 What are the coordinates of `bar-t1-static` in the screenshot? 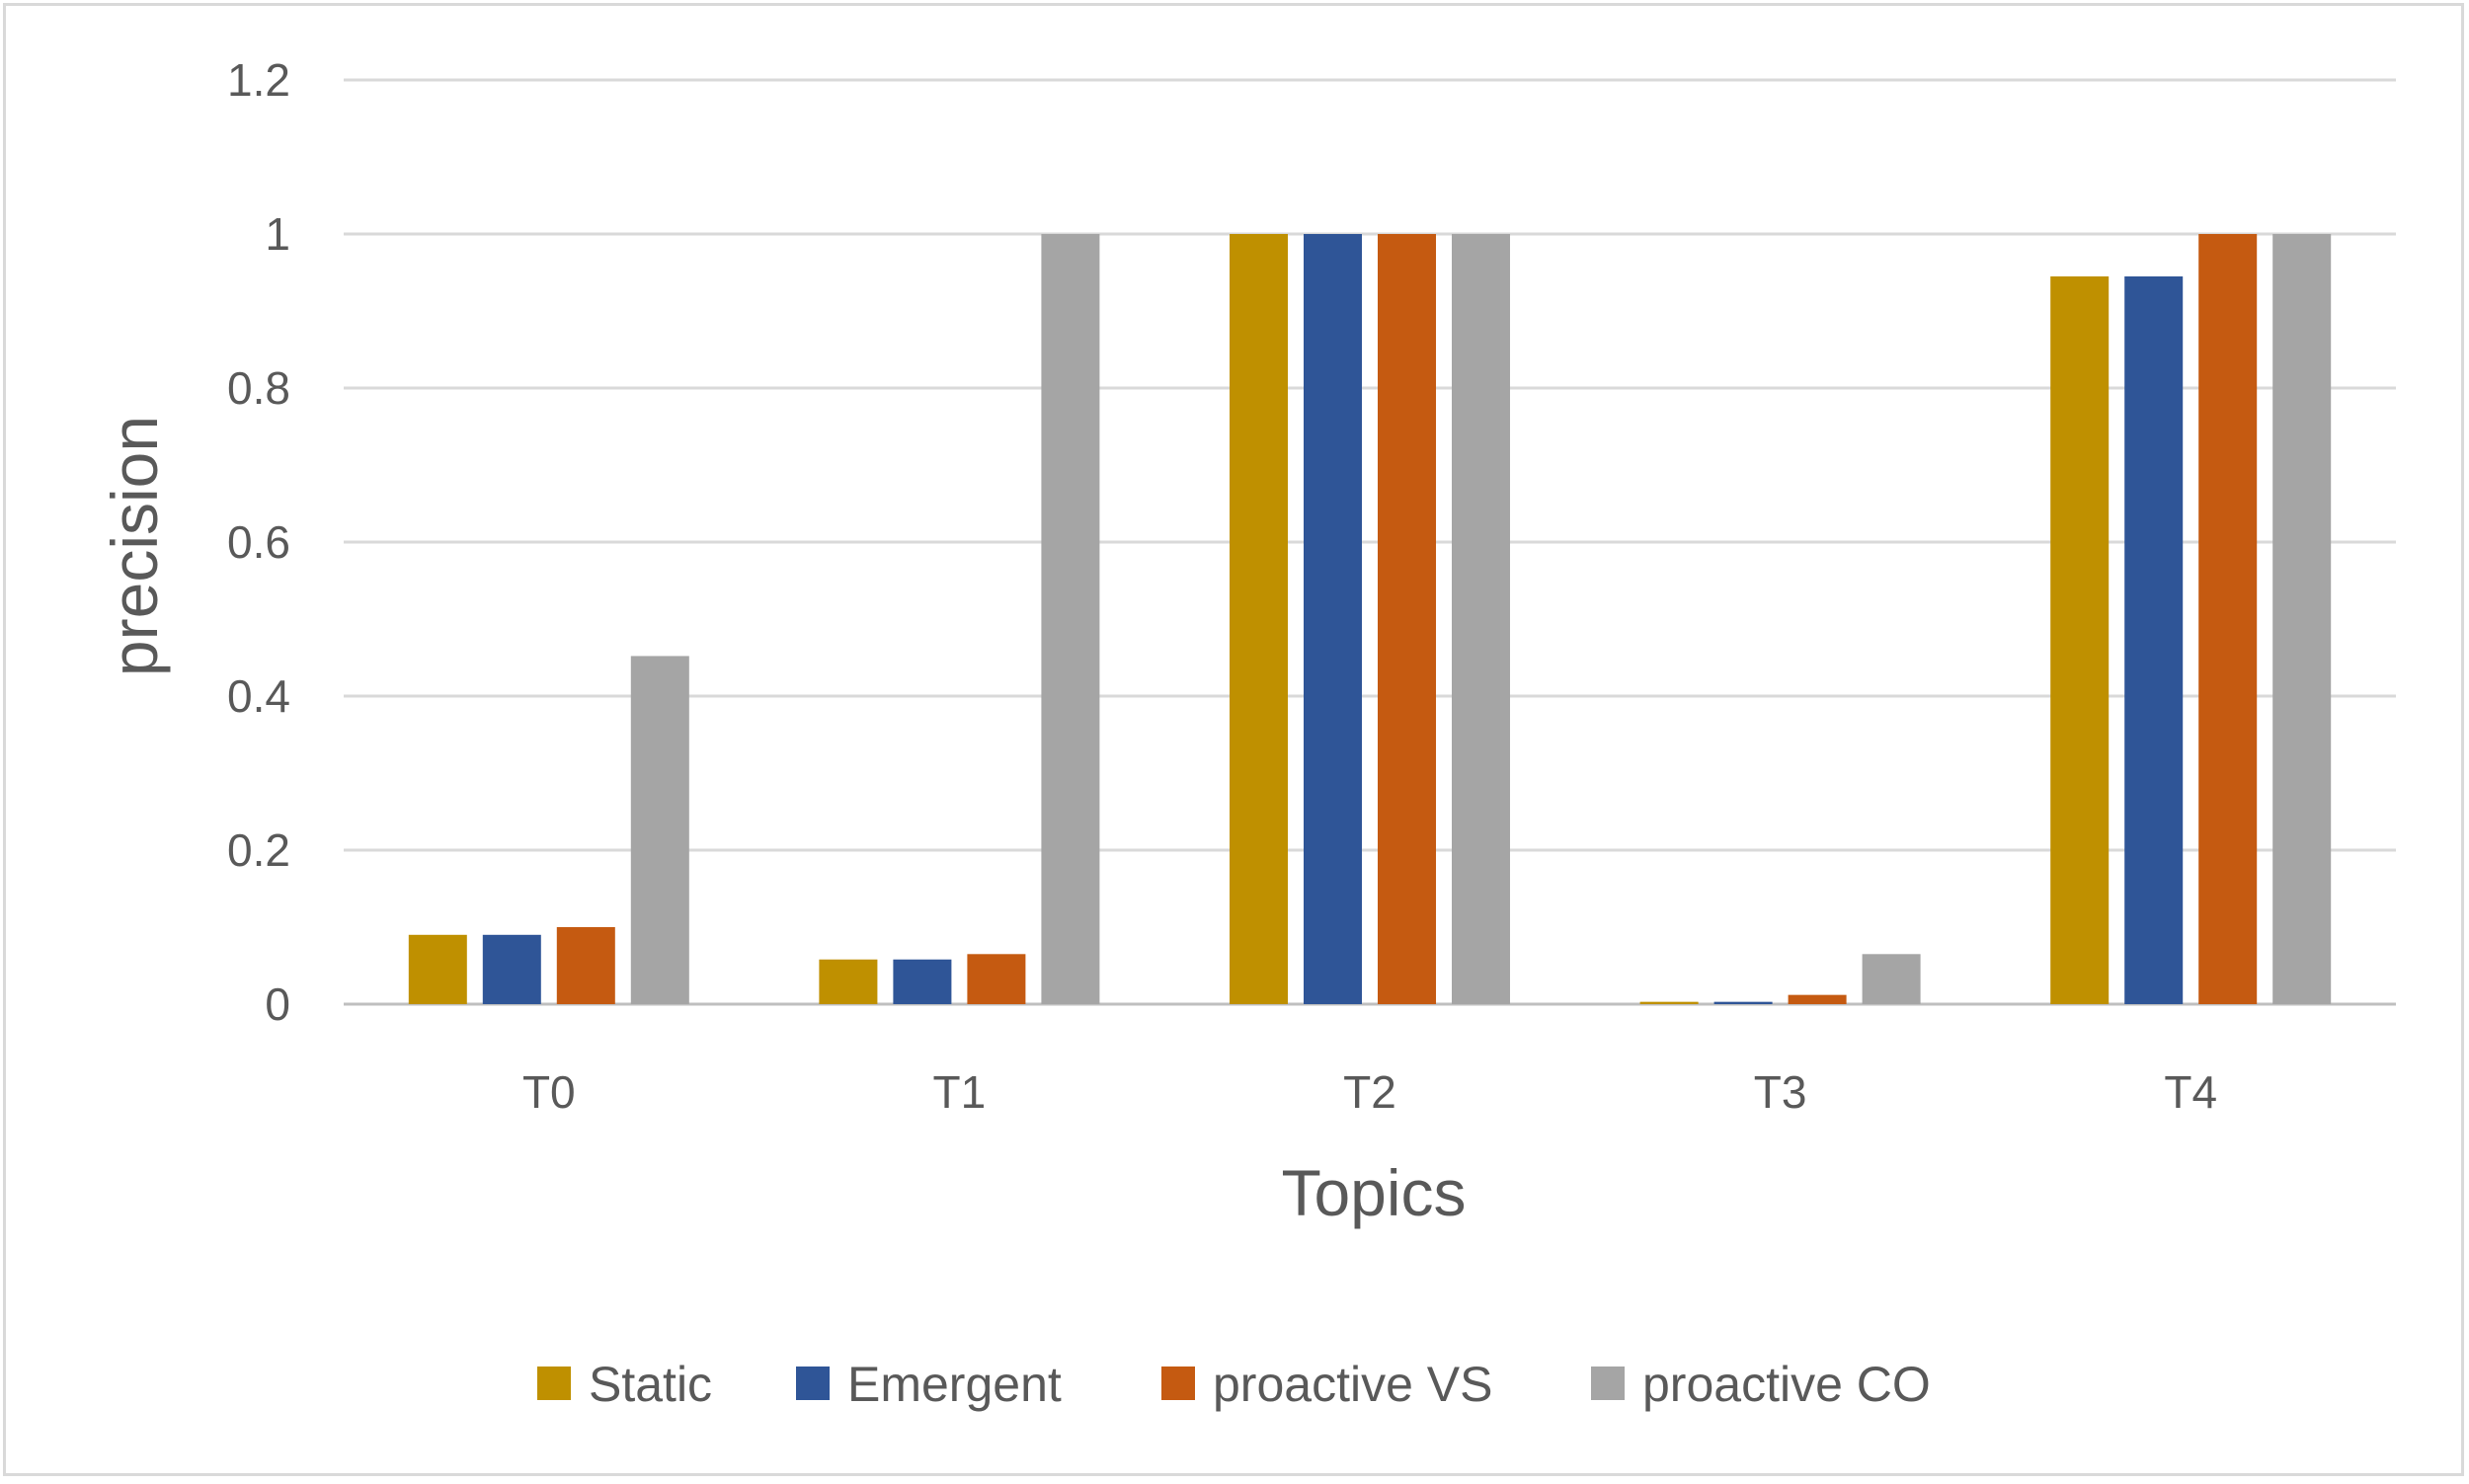 It's located at (848, 982).